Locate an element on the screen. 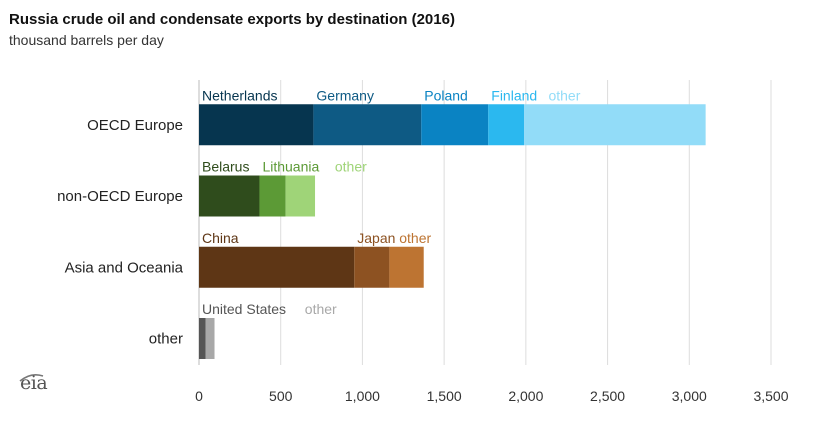  segment-label: Germany is located at coordinates (345, 95).